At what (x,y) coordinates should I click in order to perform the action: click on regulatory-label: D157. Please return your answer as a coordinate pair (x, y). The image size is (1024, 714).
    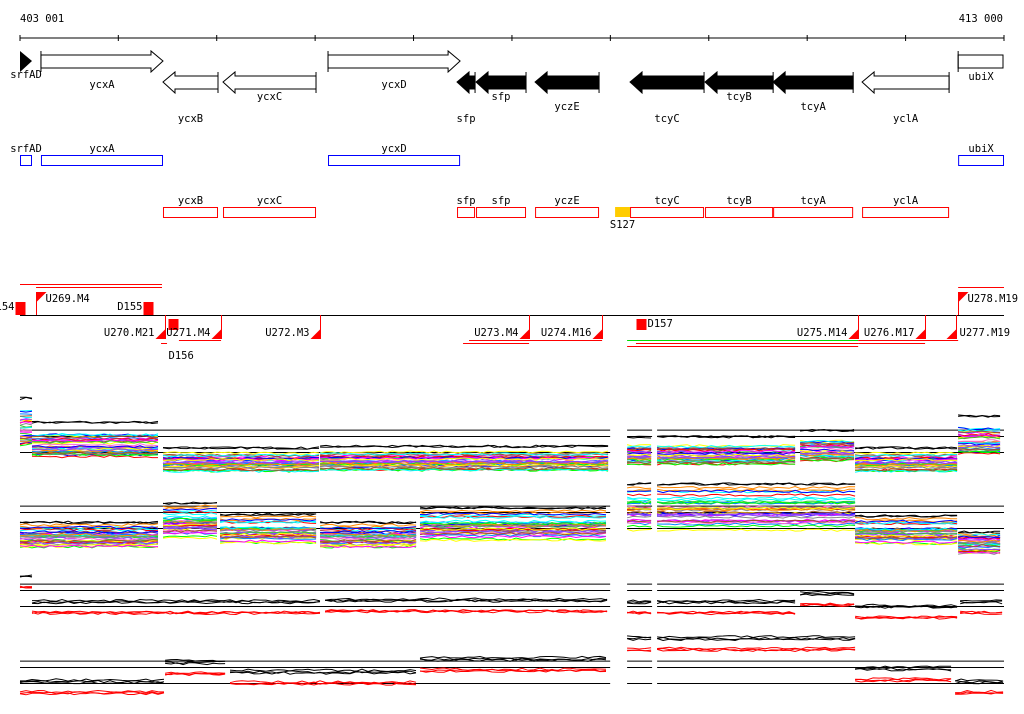
    Looking at the image, I should click on (660, 324).